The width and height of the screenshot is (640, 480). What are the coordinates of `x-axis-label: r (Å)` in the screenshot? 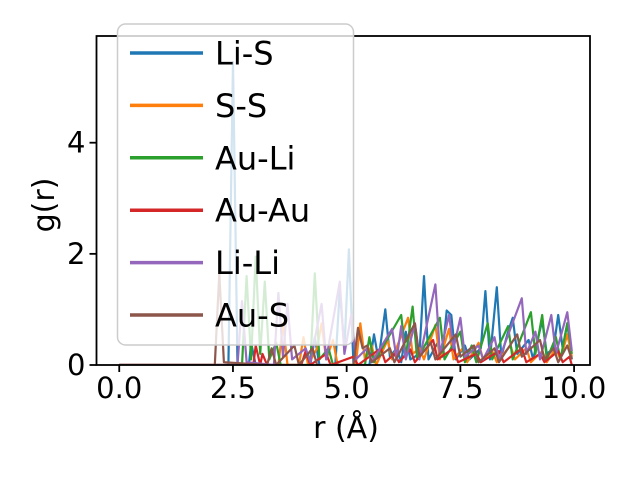 It's located at (346, 428).